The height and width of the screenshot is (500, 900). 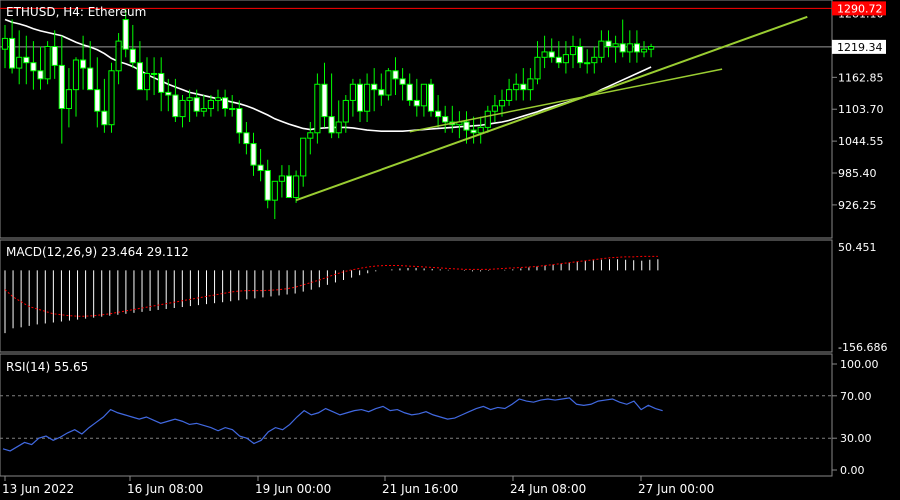 What do you see at coordinates (852, 470) in the screenshot?
I see `rsi-tick-label: 0.00` at bounding box center [852, 470].